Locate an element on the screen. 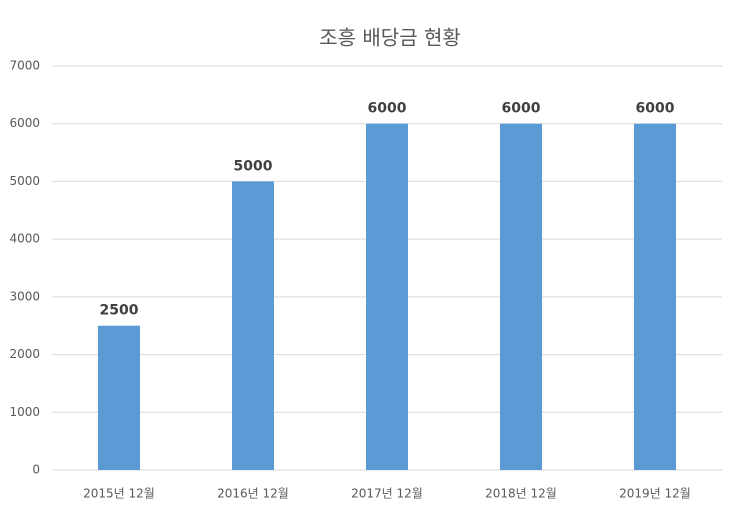 The height and width of the screenshot is (516, 740). y-tick-label: 5000 is located at coordinates (24, 181).